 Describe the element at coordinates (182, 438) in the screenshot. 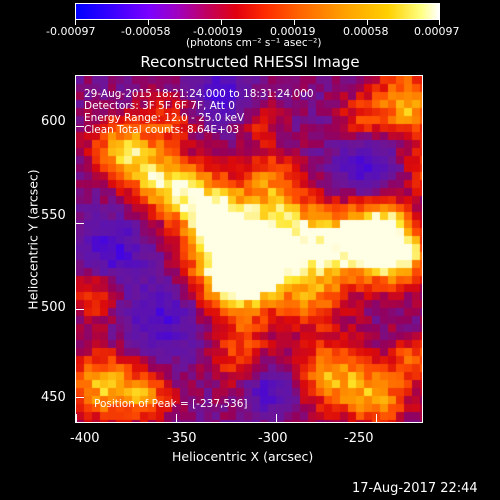

I see `x-tick-label: -350` at that location.